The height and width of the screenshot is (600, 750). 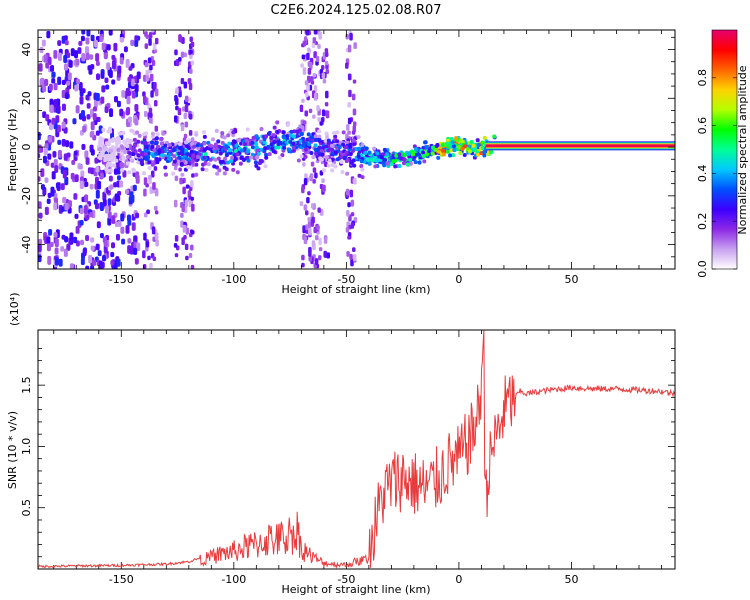 What do you see at coordinates (121, 279) in the screenshot?
I see `x-tick-label: -150` at bounding box center [121, 279].